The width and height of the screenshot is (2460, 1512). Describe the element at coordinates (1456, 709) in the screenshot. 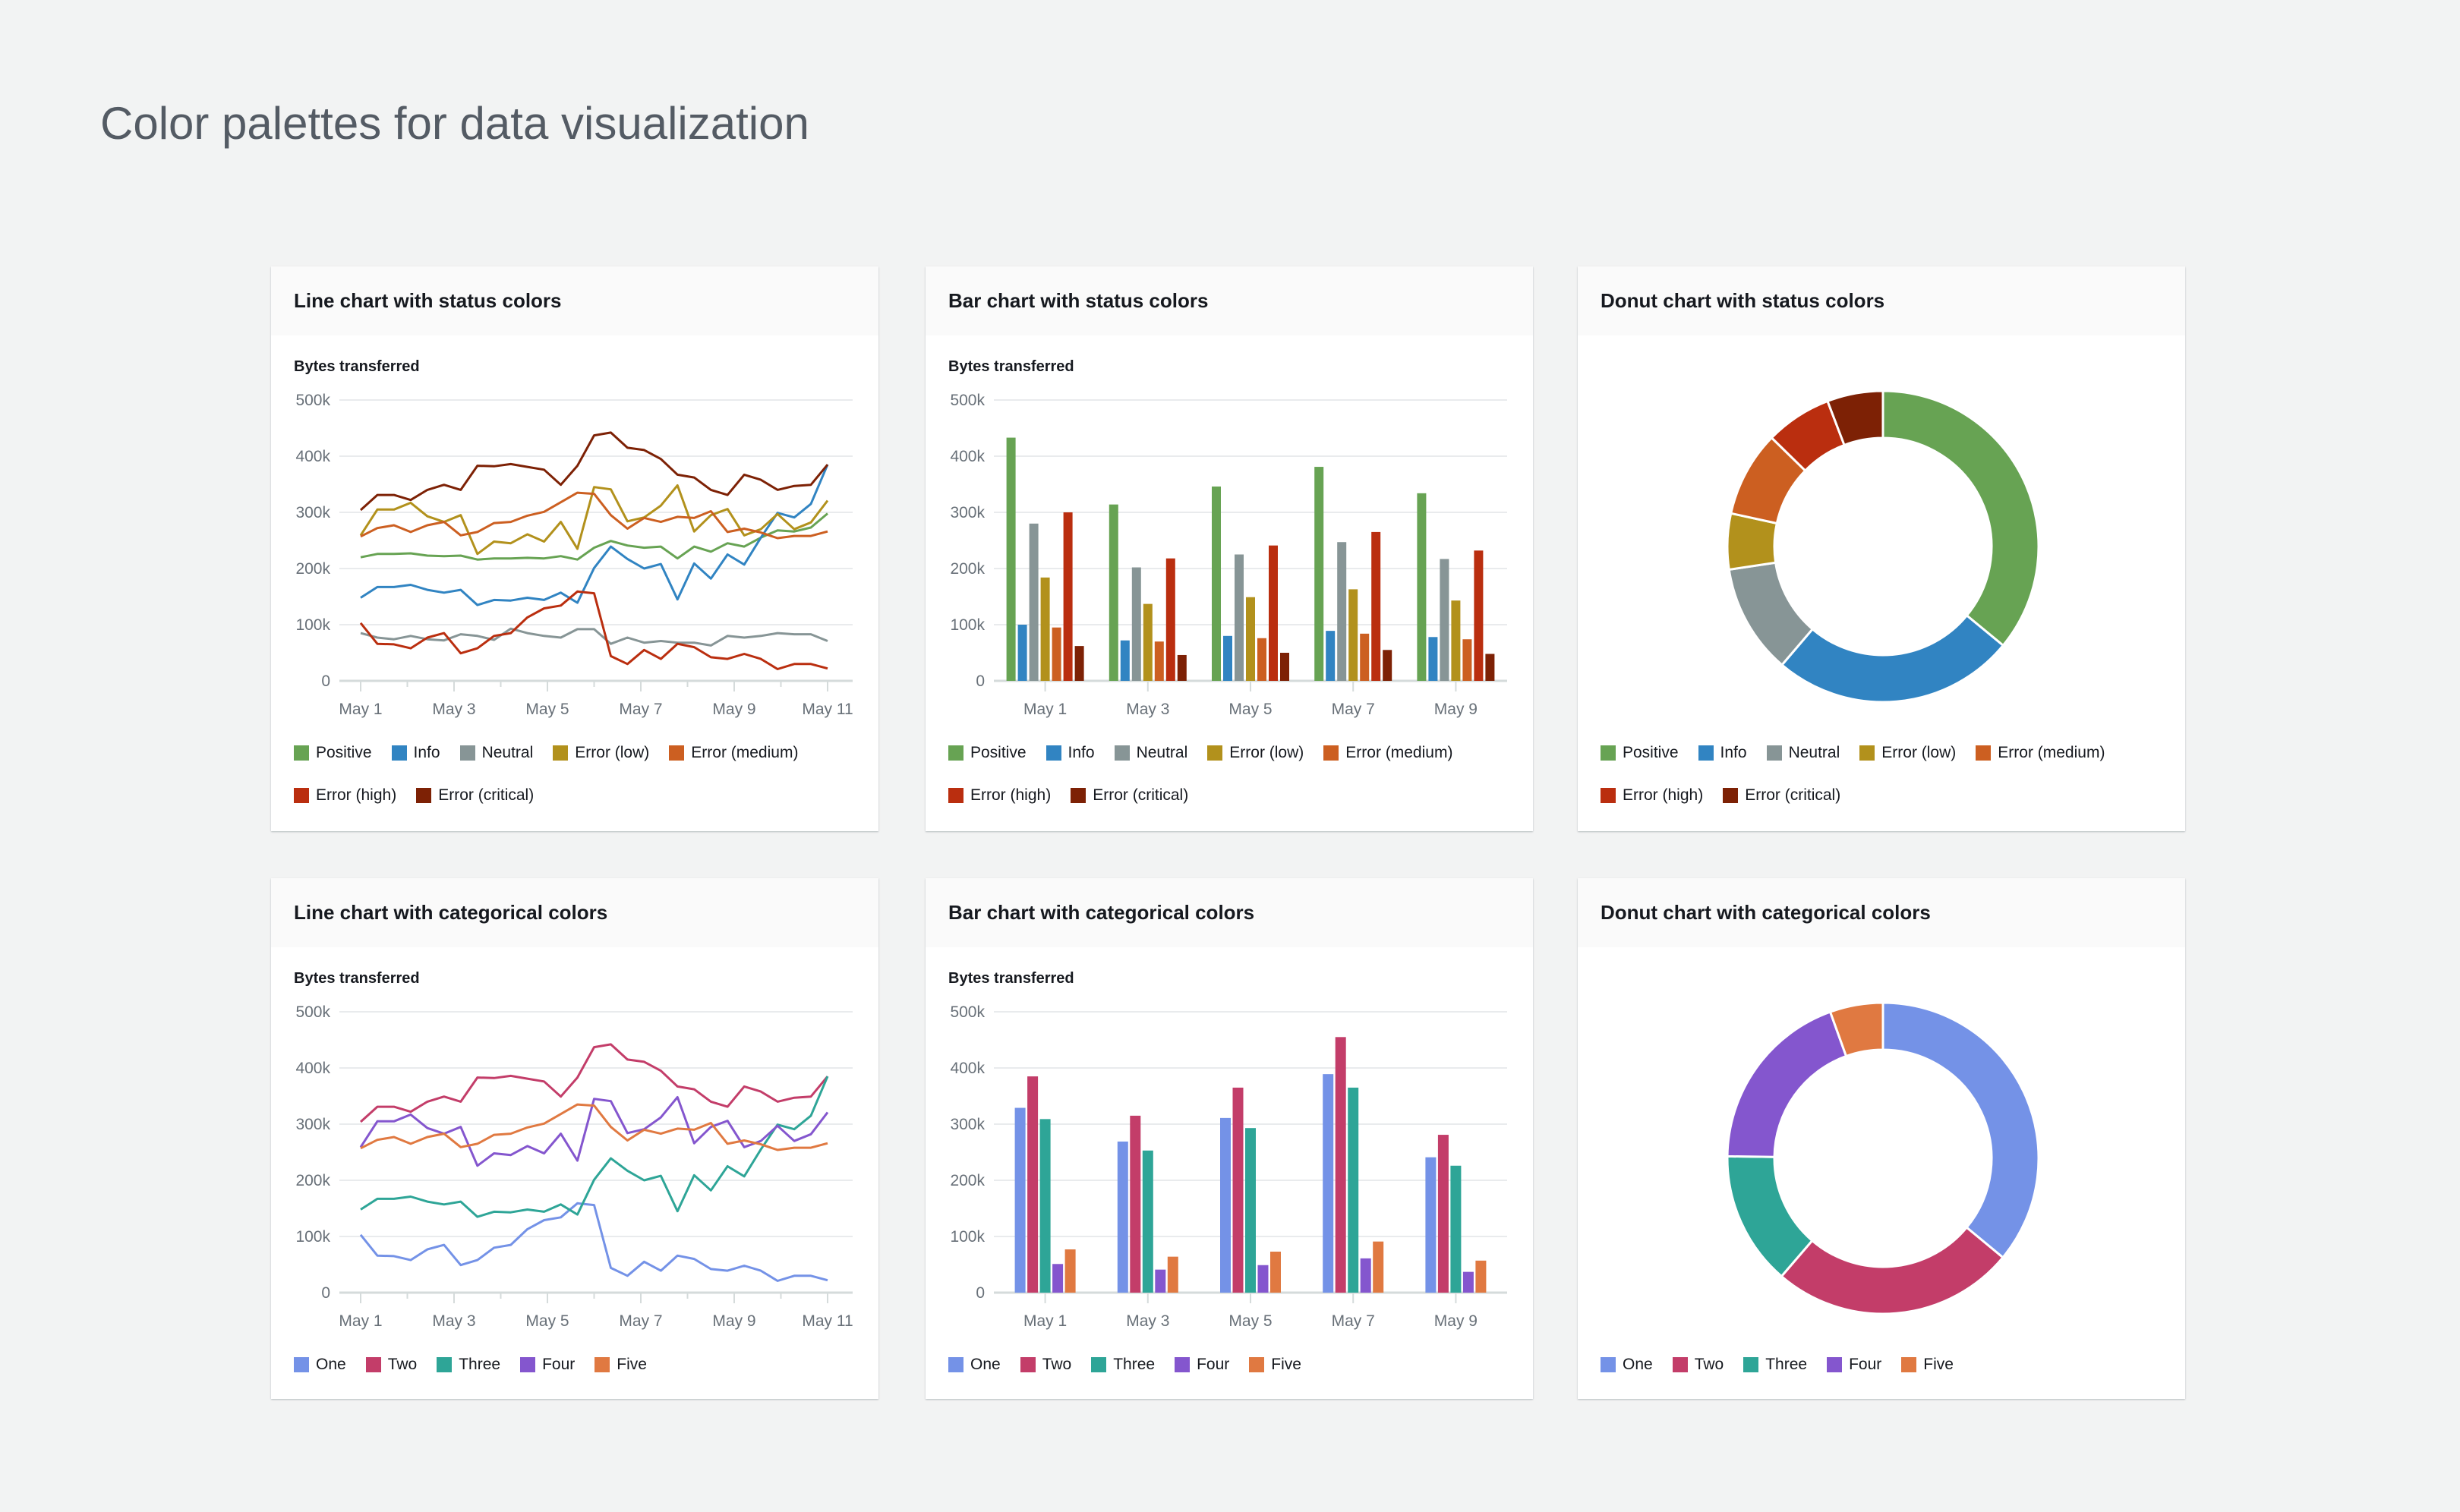

I see `x-tick-label: May 9` at that location.